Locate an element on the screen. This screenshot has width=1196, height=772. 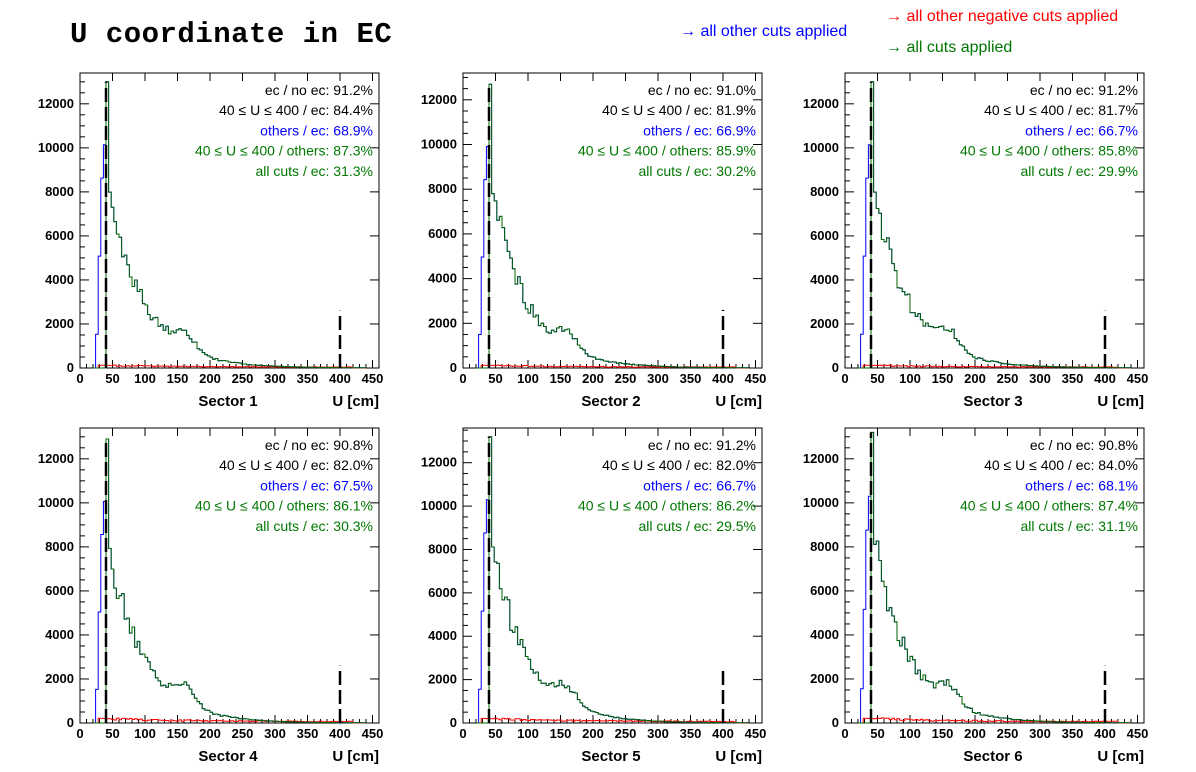
x-tick-label: 250 is located at coordinates (626, 378).